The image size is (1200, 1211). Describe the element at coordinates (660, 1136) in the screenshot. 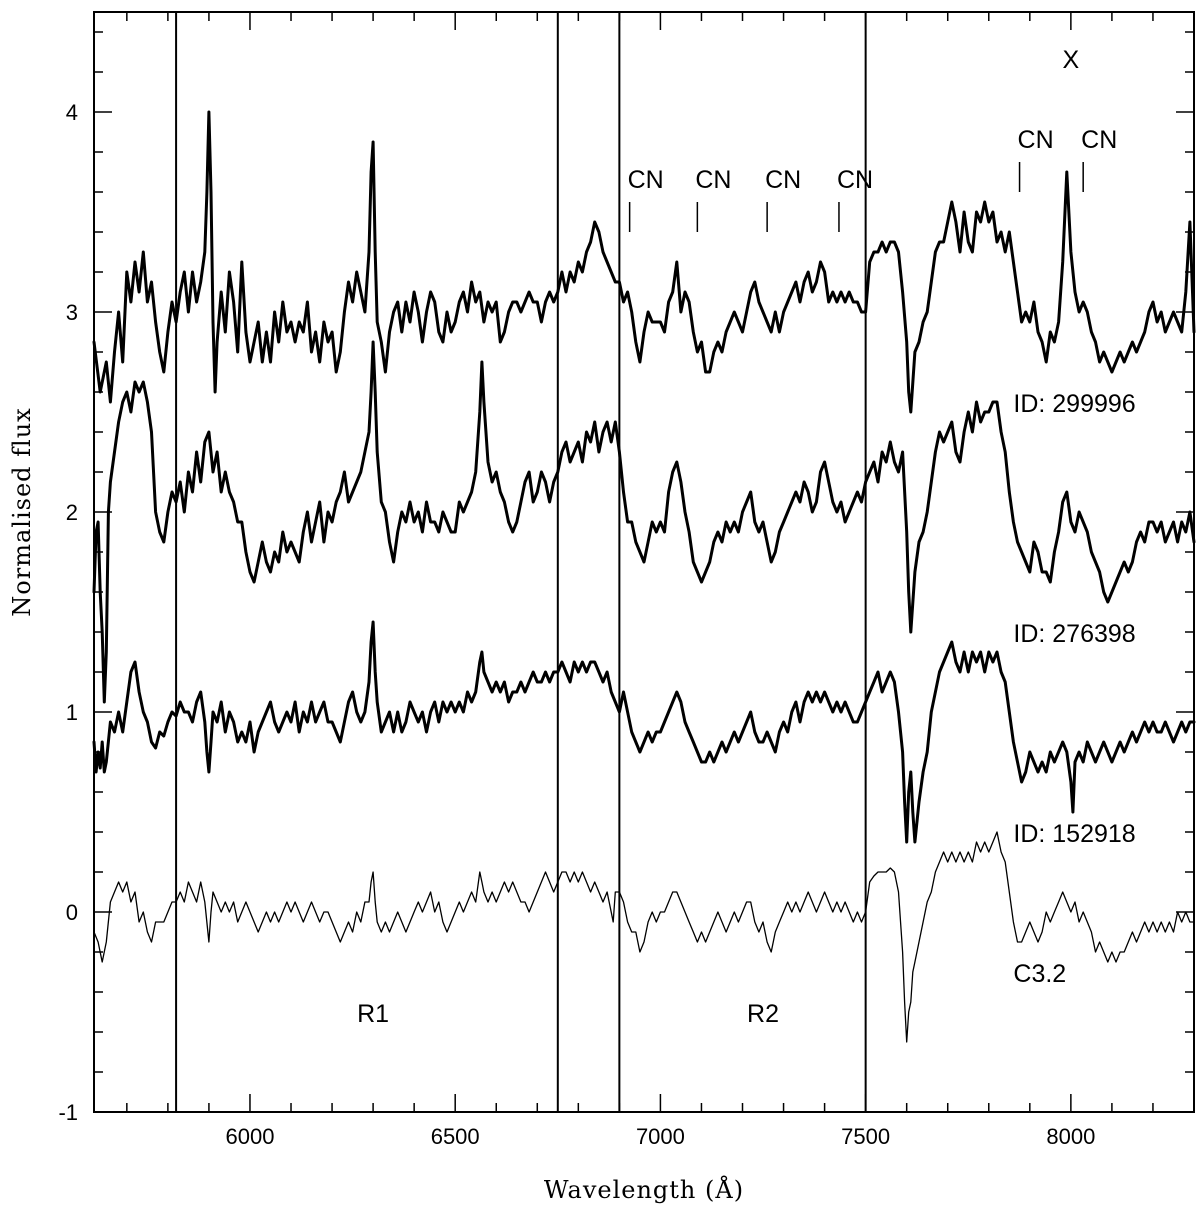

I see `x-tick-label: 7000` at that location.